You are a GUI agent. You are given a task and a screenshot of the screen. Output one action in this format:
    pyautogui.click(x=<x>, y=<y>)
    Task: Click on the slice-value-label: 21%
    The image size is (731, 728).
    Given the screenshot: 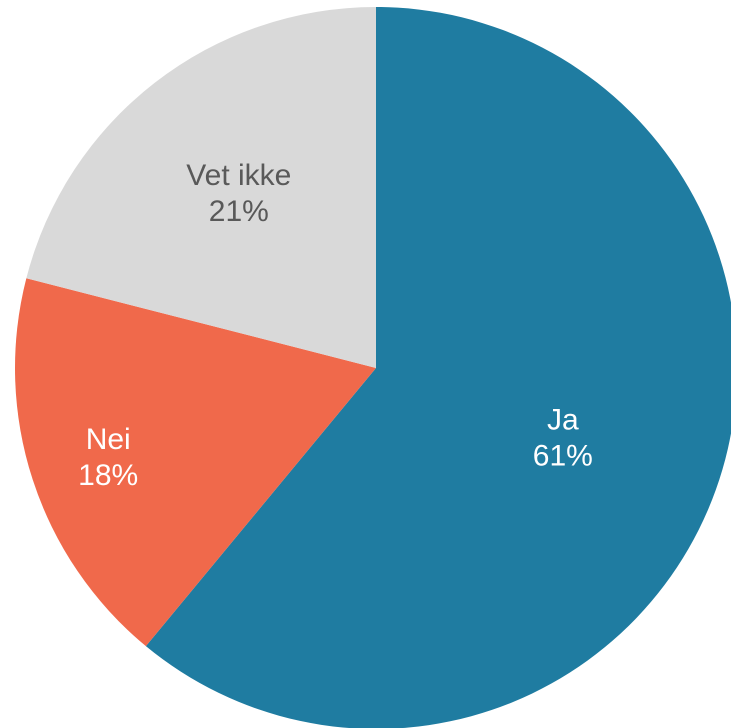 What is the action you would take?
    pyautogui.click(x=239, y=211)
    